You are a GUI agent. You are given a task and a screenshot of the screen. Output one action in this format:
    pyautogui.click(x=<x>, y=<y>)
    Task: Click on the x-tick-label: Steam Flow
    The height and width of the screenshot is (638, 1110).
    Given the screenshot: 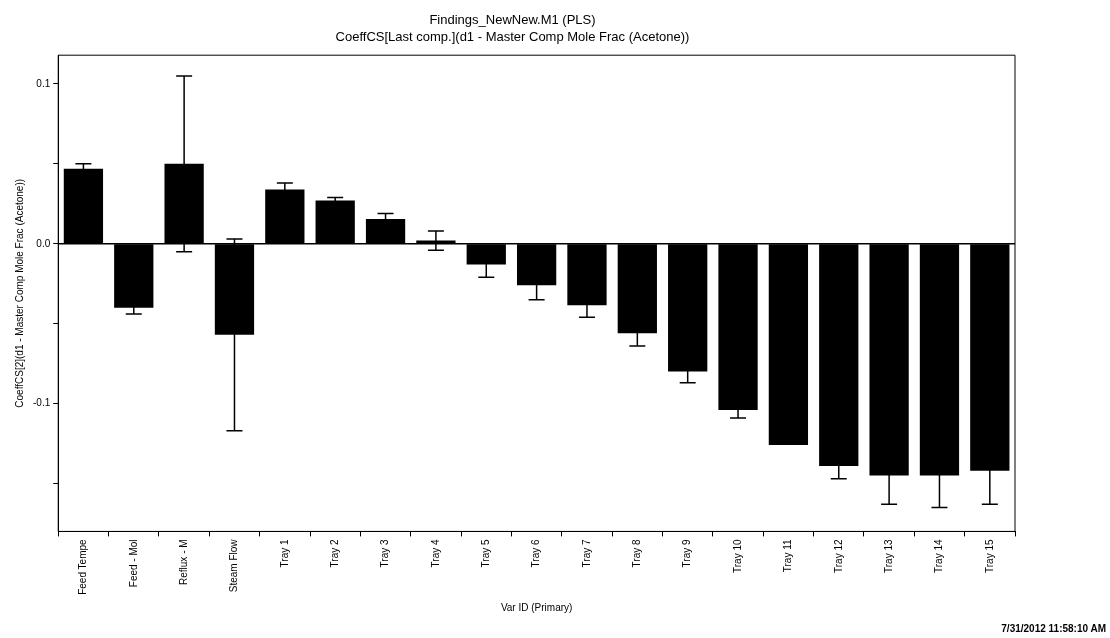 What is the action you would take?
    pyautogui.click(x=234, y=565)
    